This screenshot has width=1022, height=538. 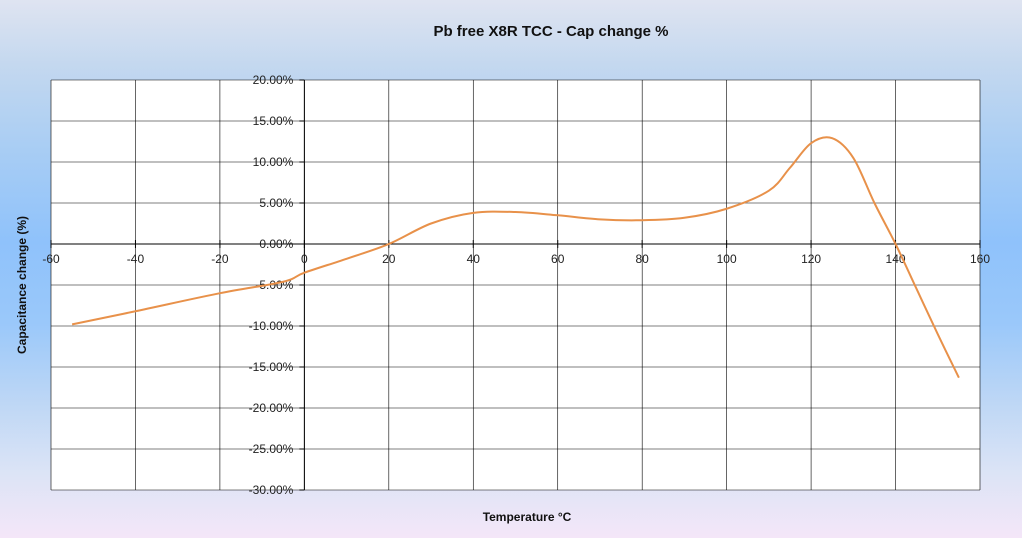 I want to click on y-tick-label: -30.00%, so click(x=271, y=490).